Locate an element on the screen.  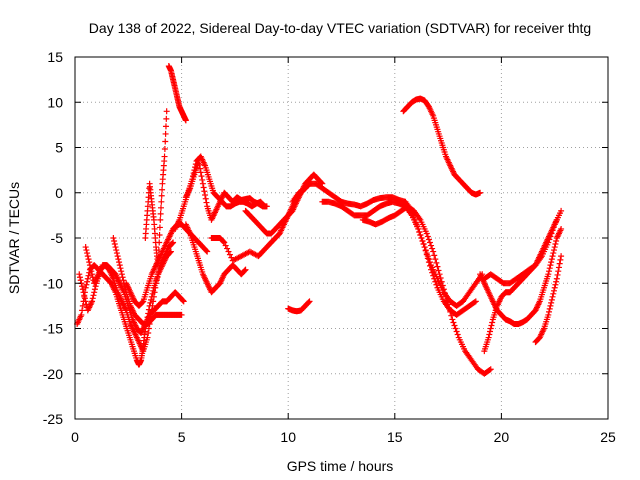
y-tick-label: 5 is located at coordinates (59, 148).